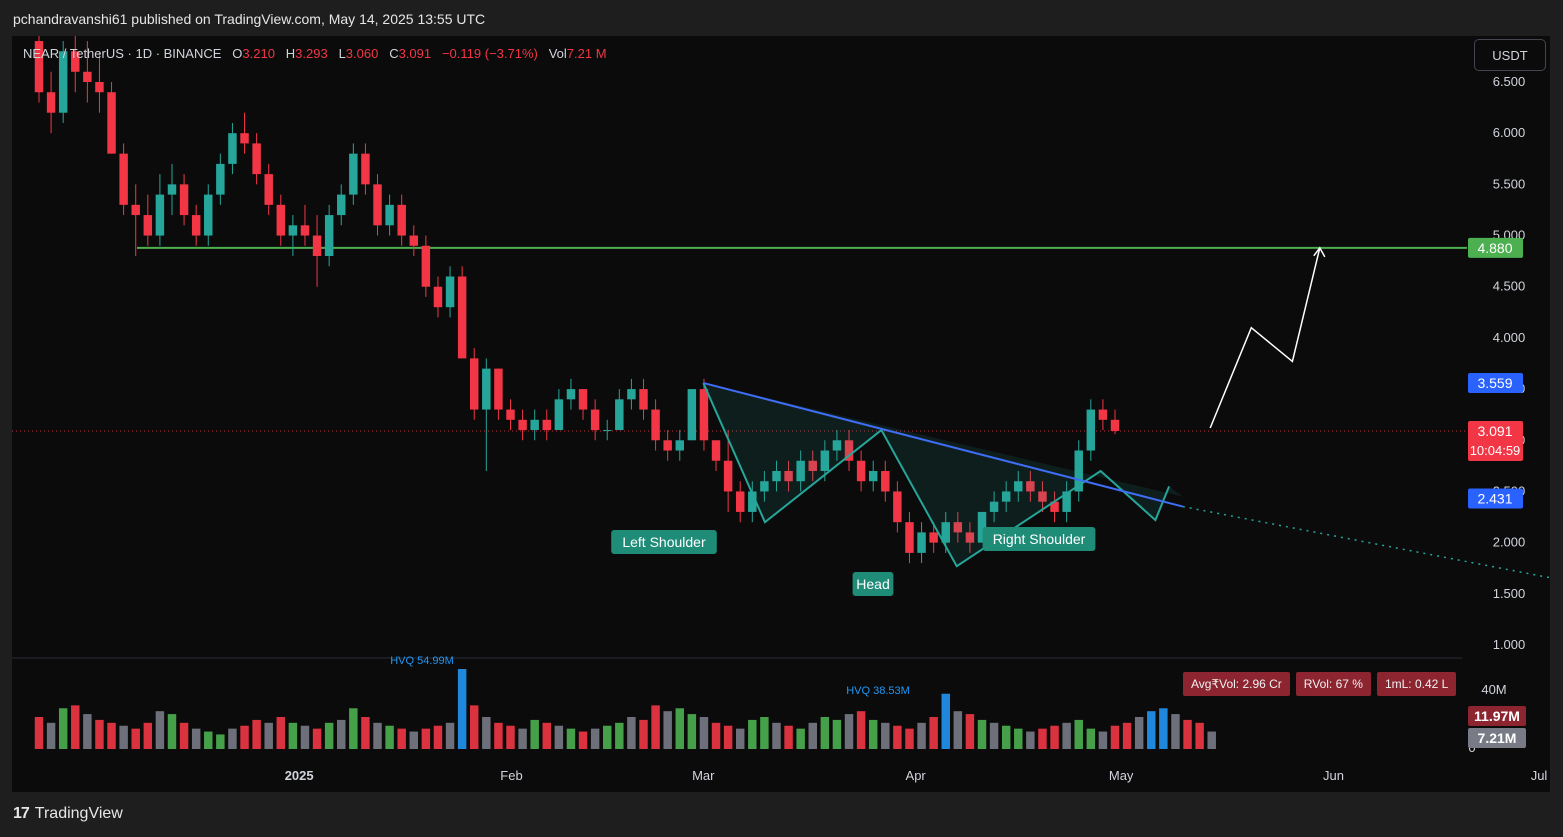 The height and width of the screenshot is (837, 1563). Describe the element at coordinates (1510, 55) in the screenshot. I see `currency-button: USDT` at that location.